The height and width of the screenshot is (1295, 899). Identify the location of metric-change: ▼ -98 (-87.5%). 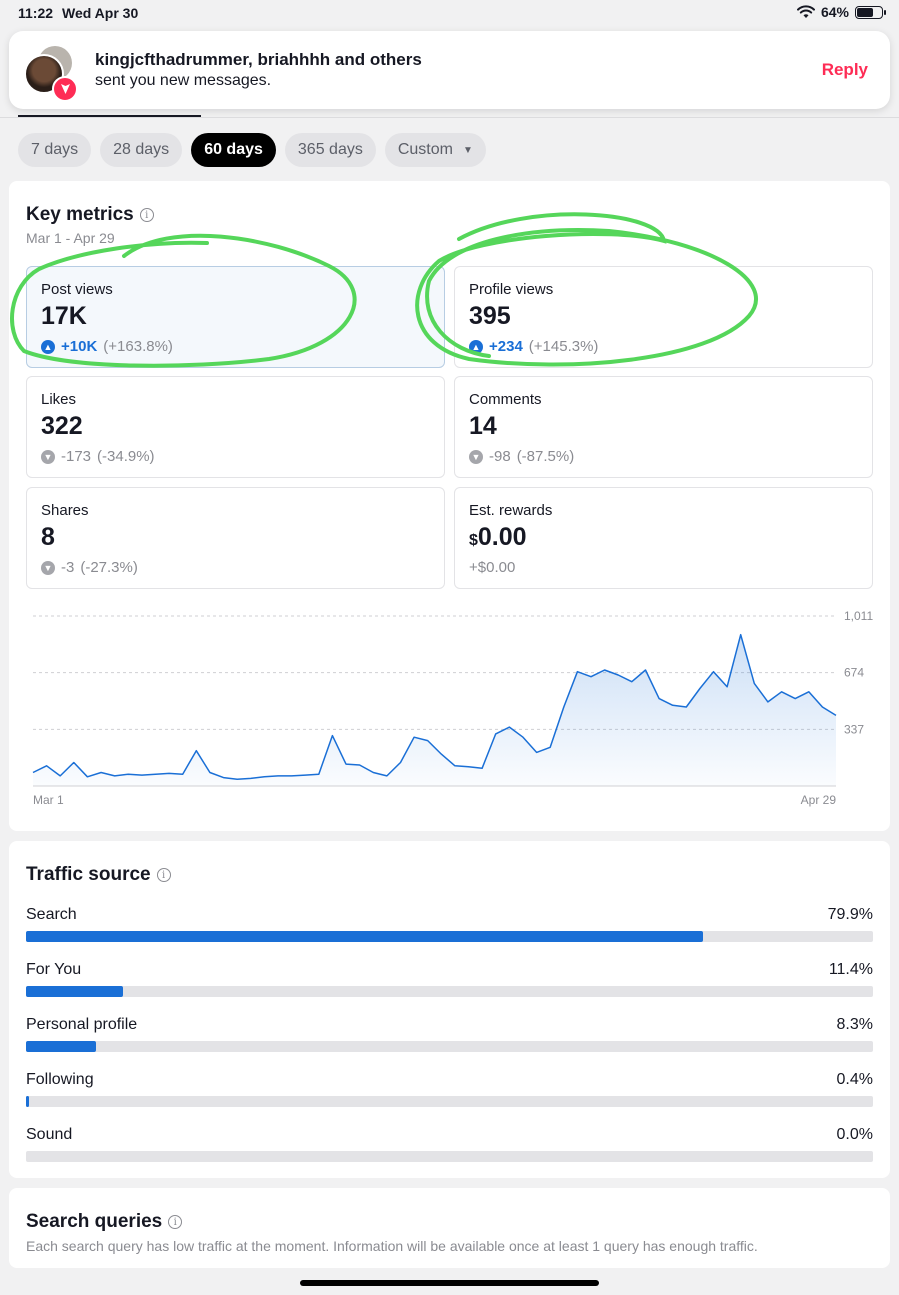
(521, 456).